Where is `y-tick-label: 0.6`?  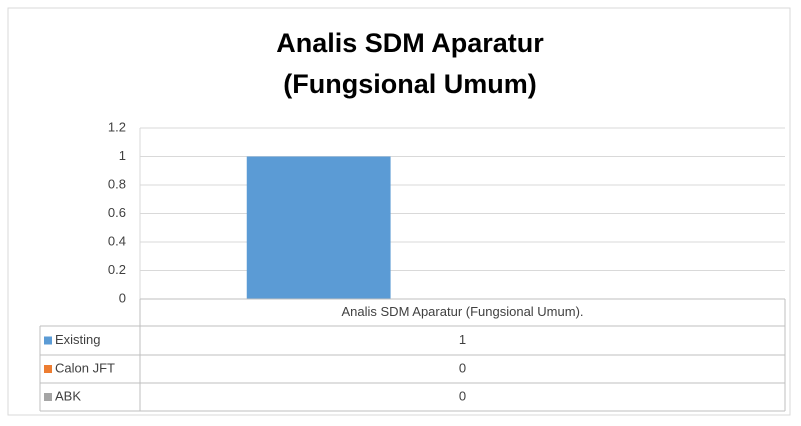
y-tick-label: 0.6 is located at coordinates (117, 212).